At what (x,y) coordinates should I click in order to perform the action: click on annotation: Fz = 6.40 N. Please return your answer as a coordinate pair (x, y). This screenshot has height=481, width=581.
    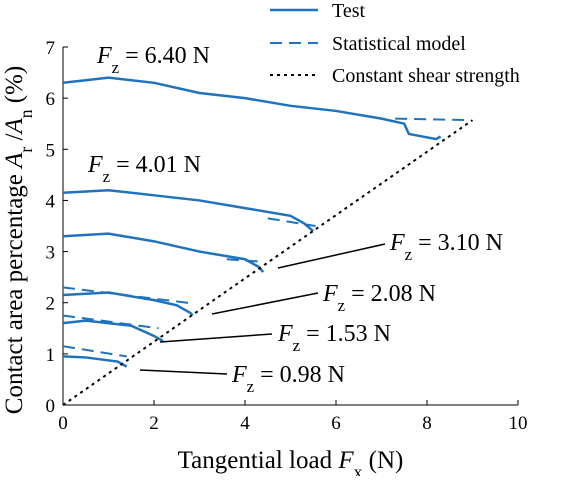
    Looking at the image, I should click on (153, 60).